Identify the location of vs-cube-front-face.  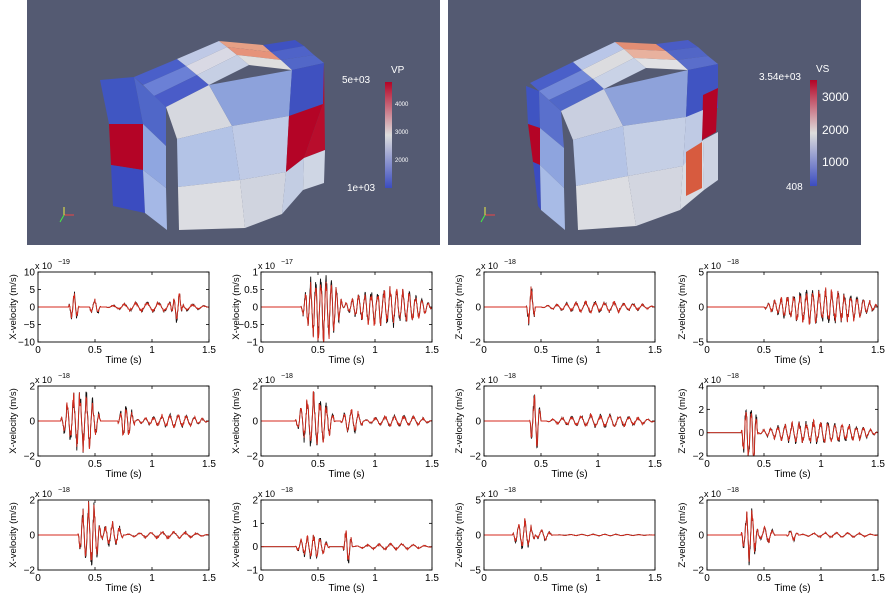
(624, 150).